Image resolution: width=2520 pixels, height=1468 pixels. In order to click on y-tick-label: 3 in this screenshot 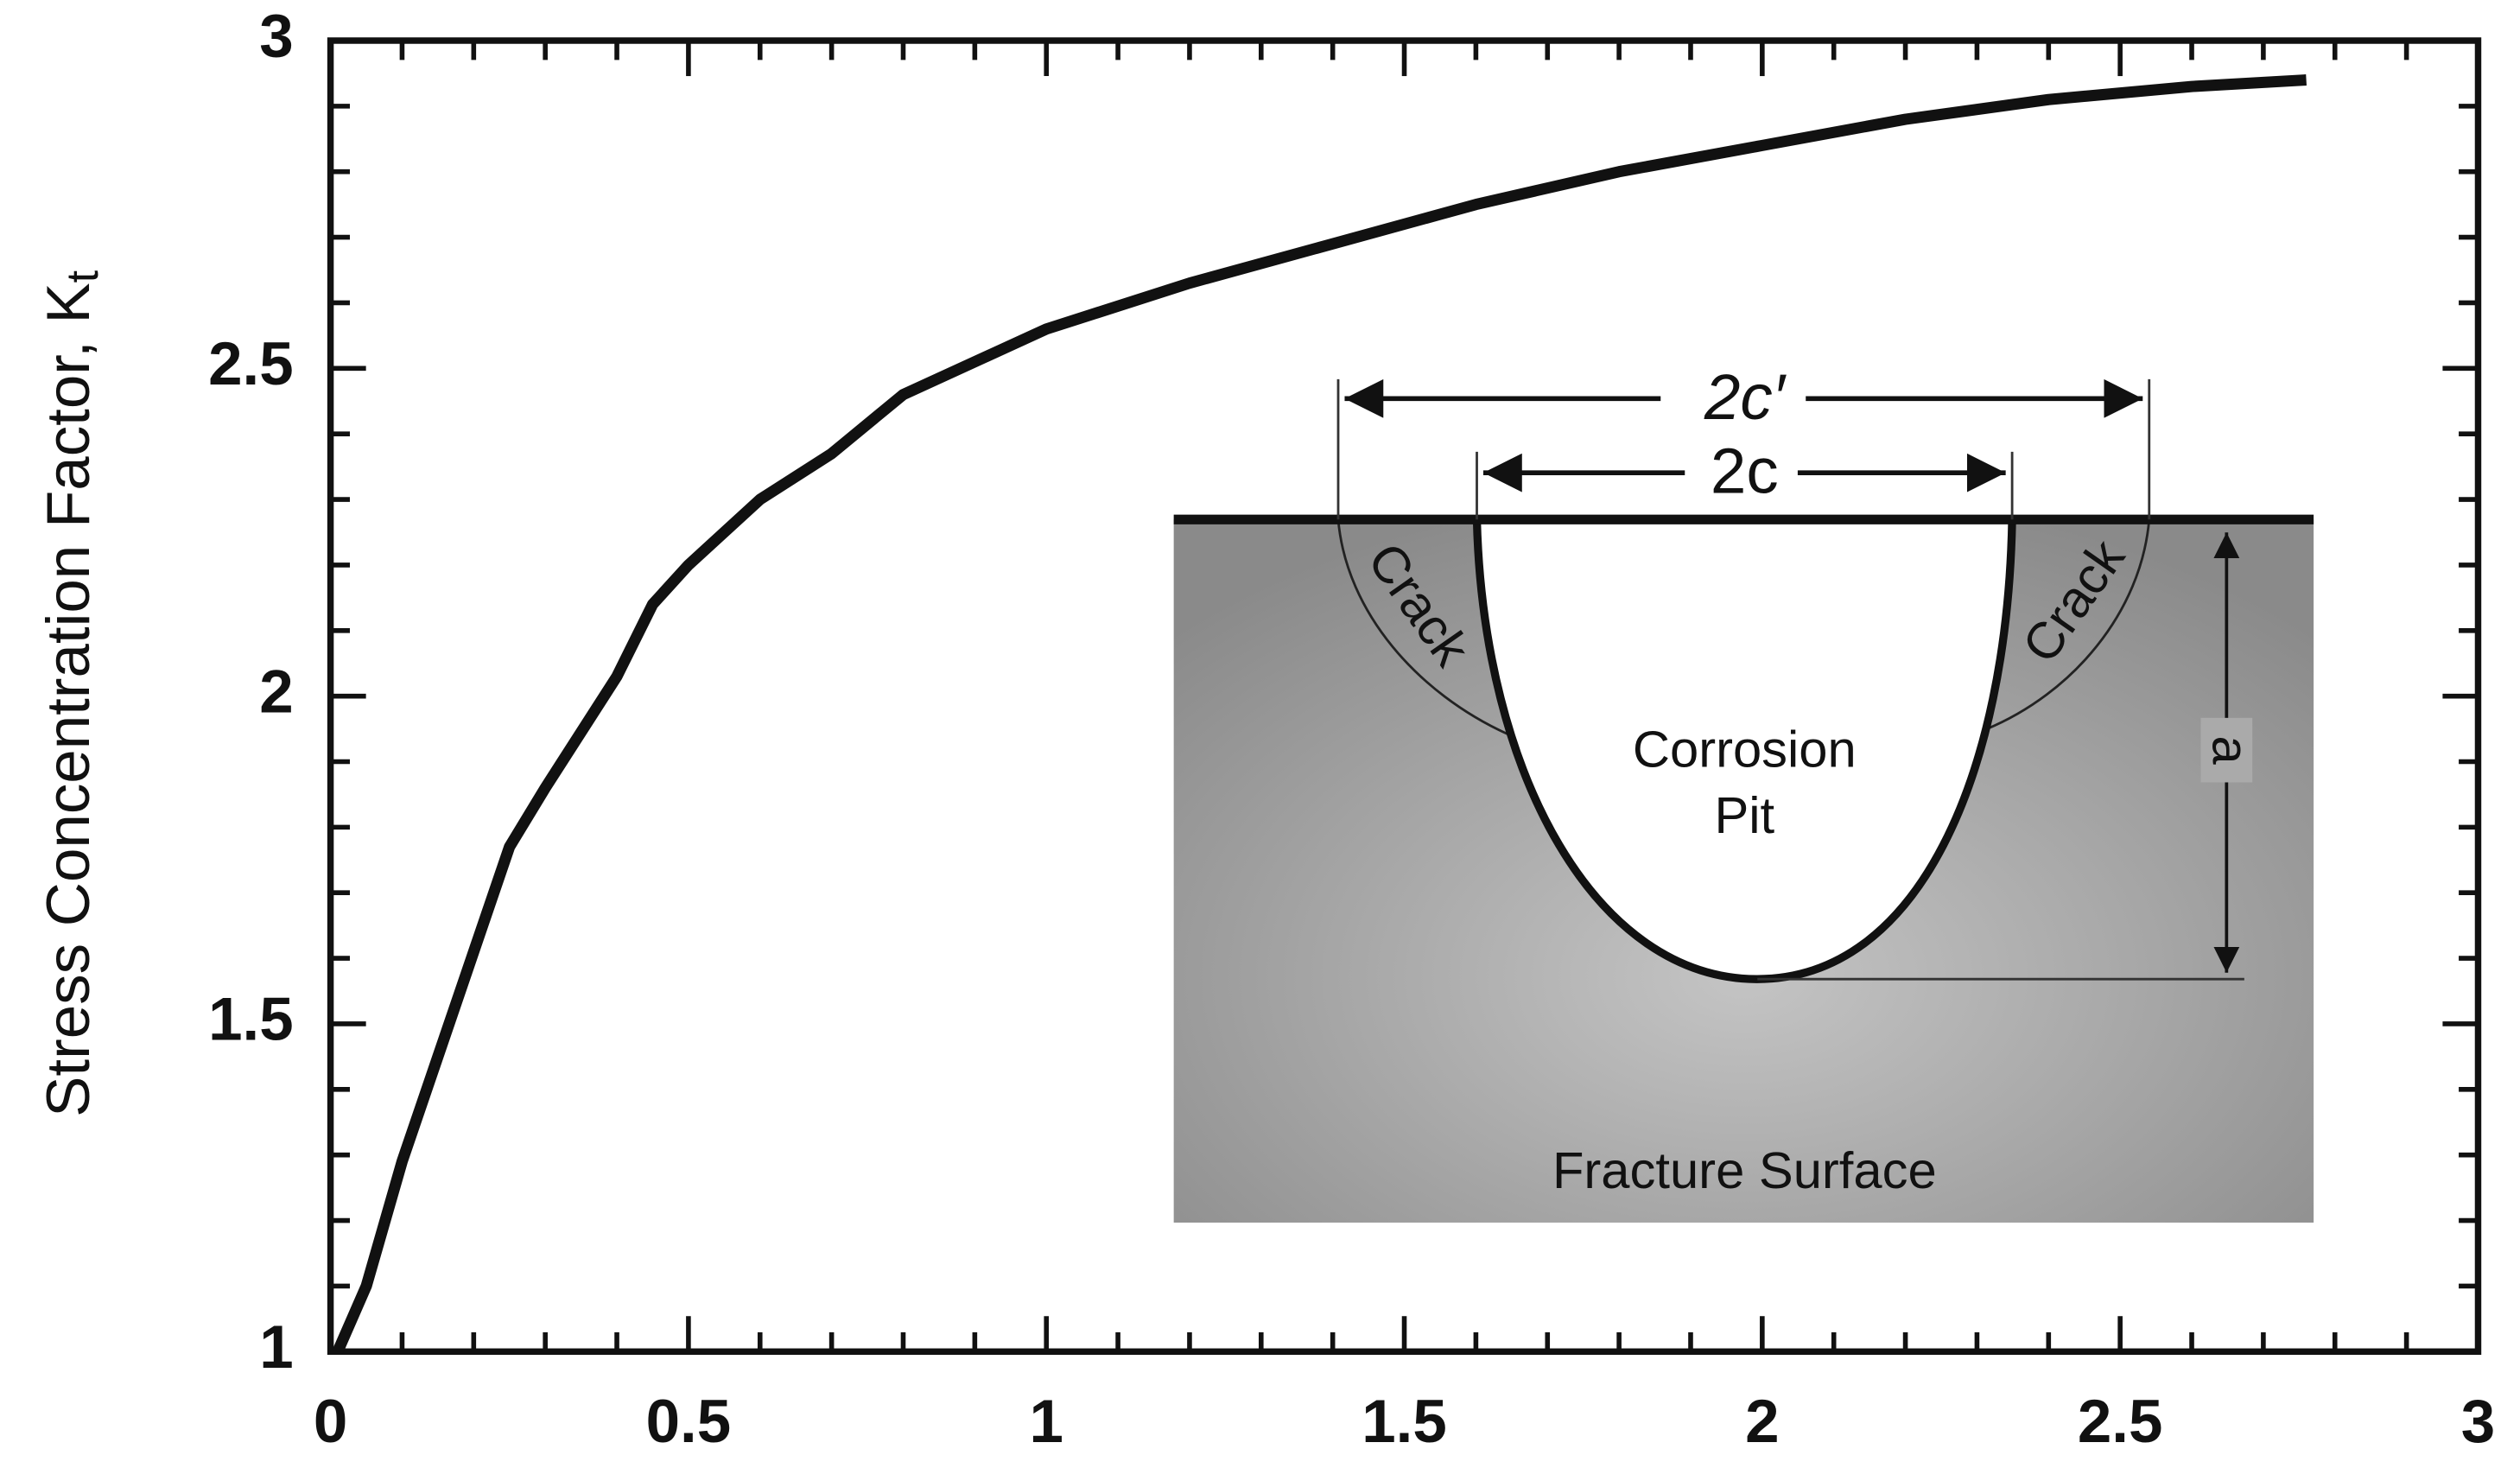, I will do `click(276, 37)`.